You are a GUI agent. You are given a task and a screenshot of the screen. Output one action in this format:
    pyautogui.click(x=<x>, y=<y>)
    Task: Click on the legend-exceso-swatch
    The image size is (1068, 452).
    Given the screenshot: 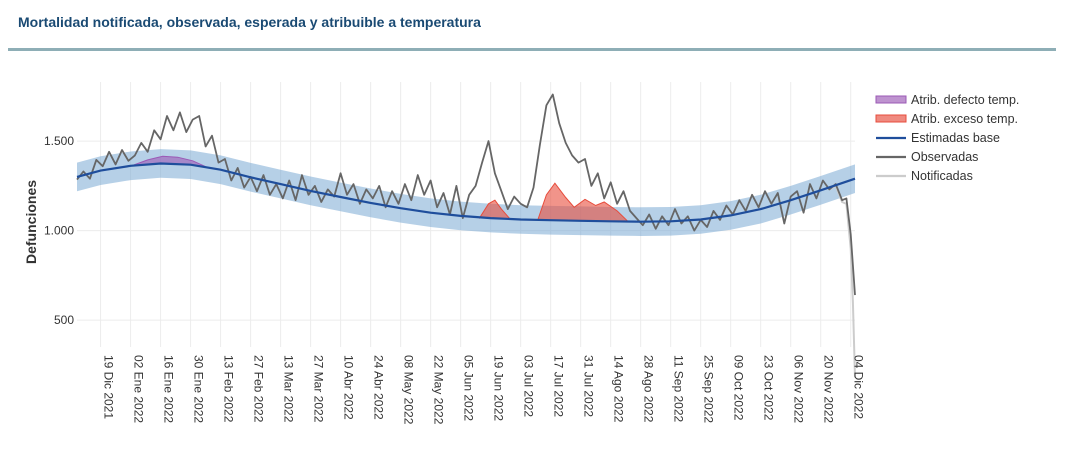 What is the action you would take?
    pyautogui.click(x=891, y=118)
    